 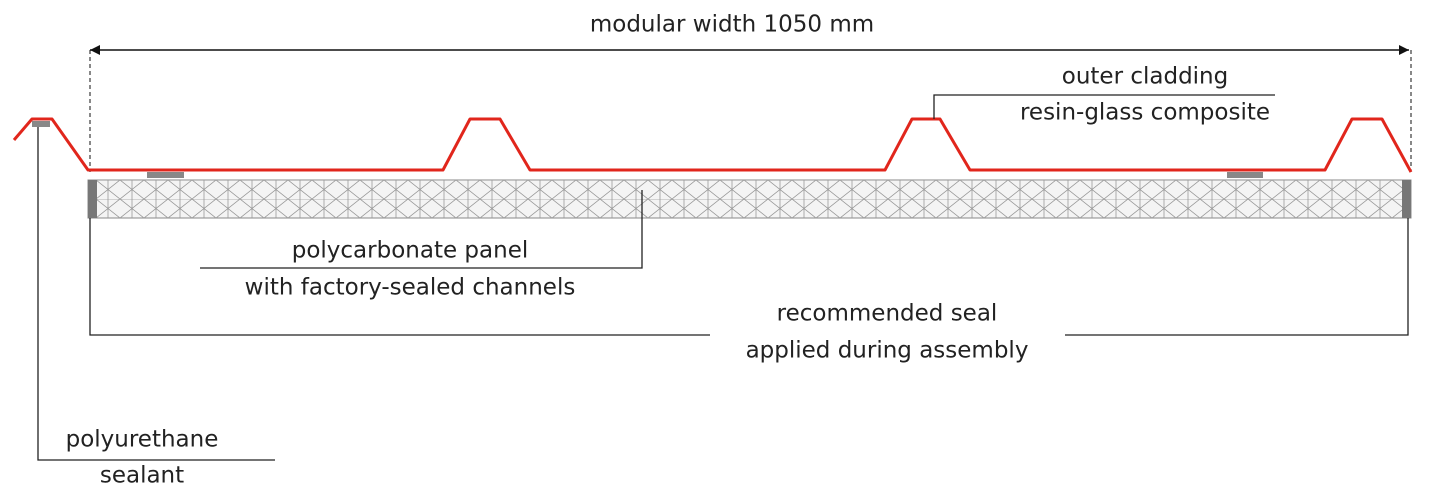 What do you see at coordinates (712, 145) in the screenshot?
I see `cladding-profile` at bounding box center [712, 145].